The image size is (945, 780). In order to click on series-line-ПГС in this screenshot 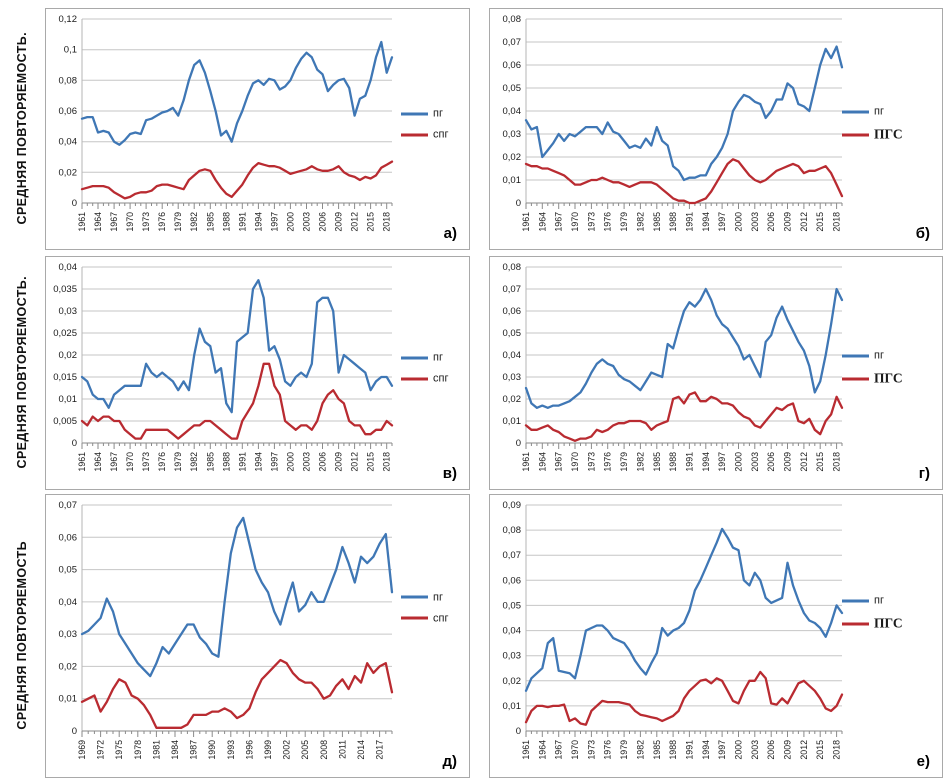, I will do `click(684, 181)`.